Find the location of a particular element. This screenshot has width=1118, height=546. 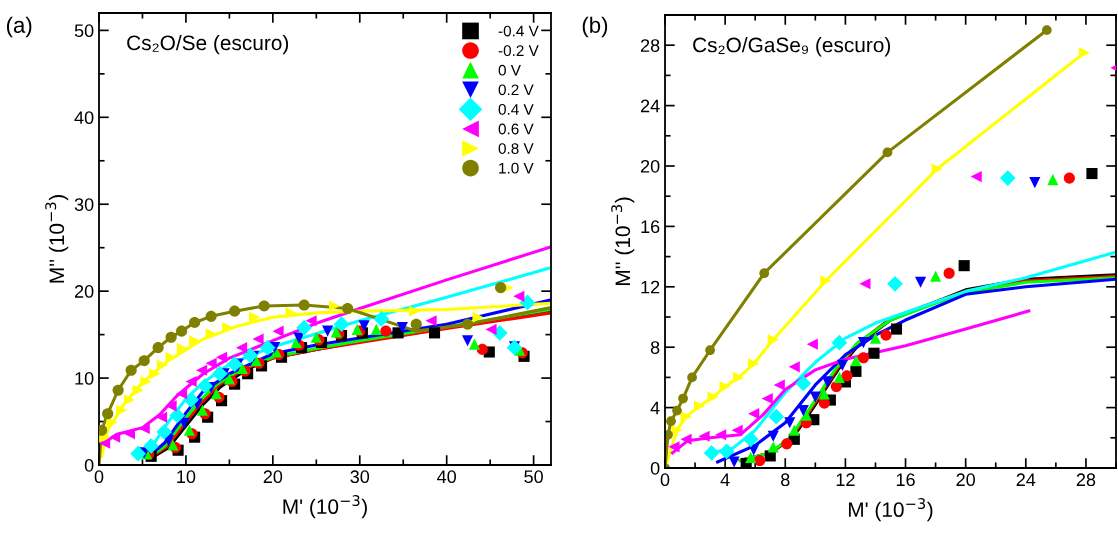

y-tick-label: 28 is located at coordinates (650, 45).